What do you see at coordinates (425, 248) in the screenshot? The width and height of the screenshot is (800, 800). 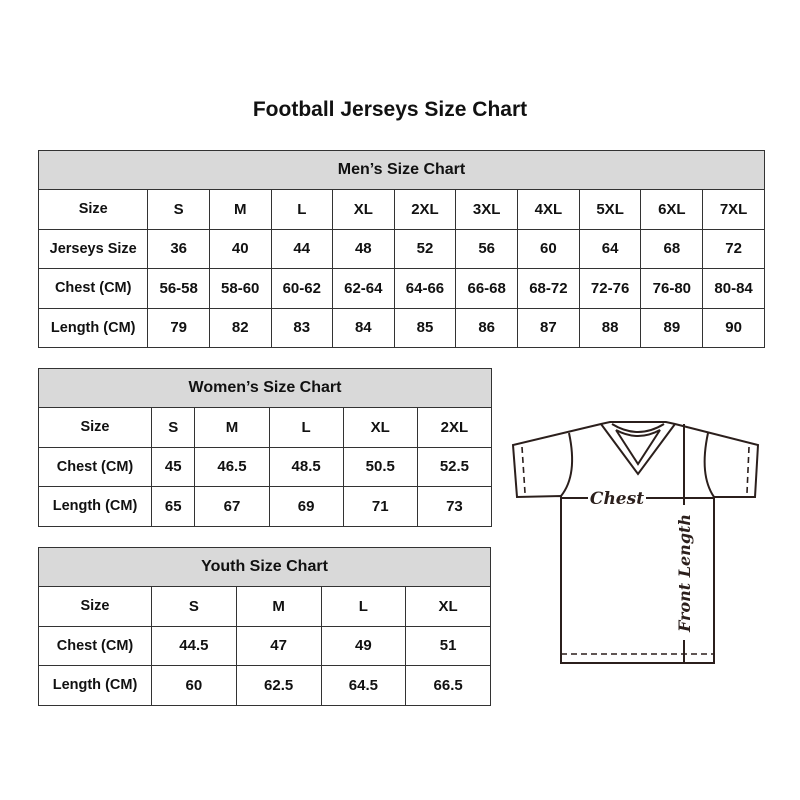 I see `table-cell: 52` at bounding box center [425, 248].